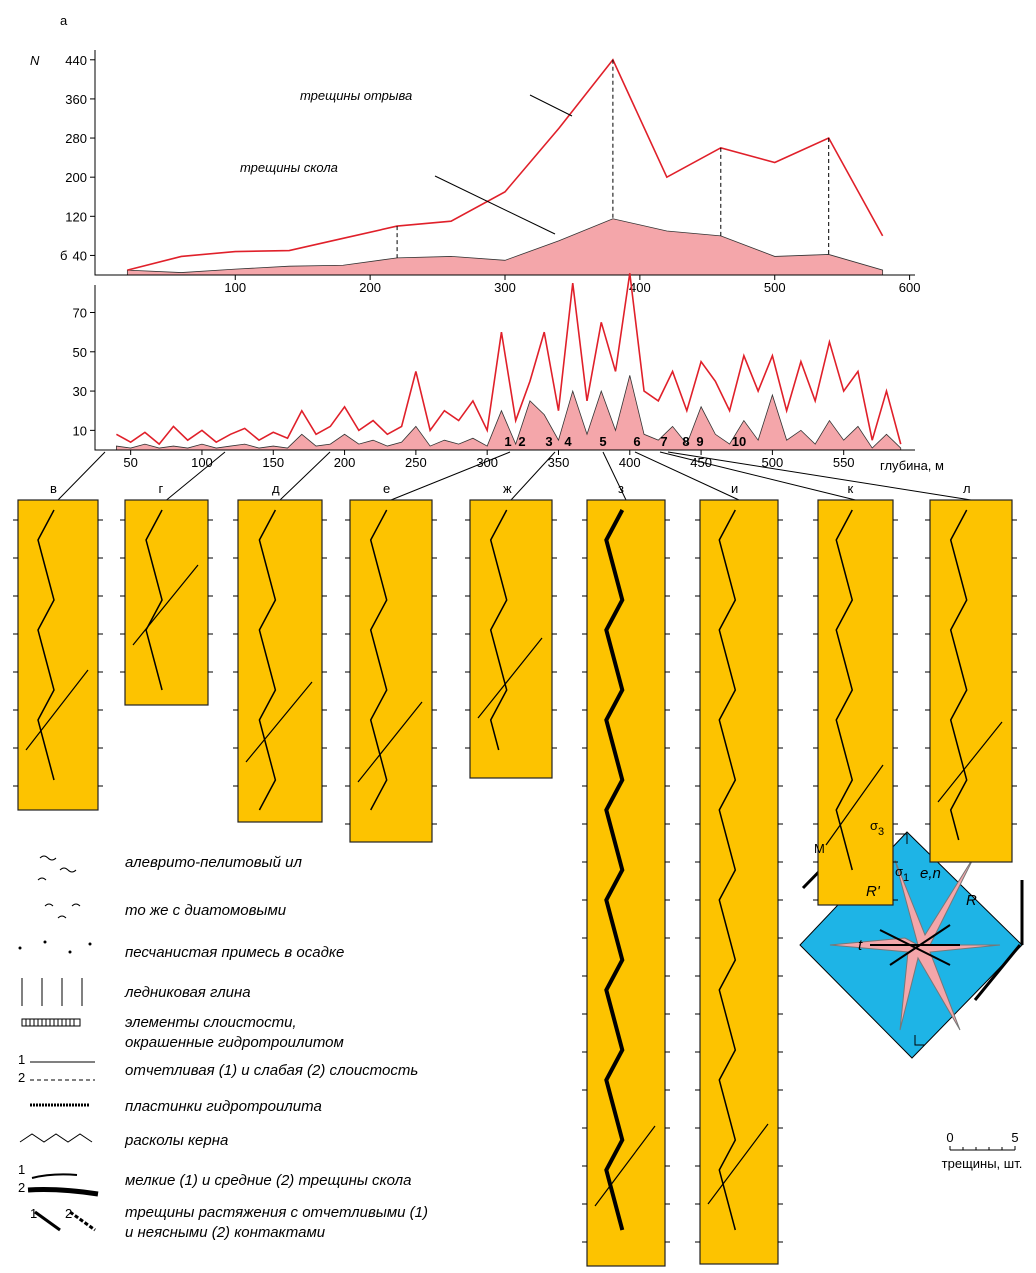 This screenshot has width=1036, height=1273. I want to click on legend-text: песчанистая примесь в осадке, so click(234, 952).